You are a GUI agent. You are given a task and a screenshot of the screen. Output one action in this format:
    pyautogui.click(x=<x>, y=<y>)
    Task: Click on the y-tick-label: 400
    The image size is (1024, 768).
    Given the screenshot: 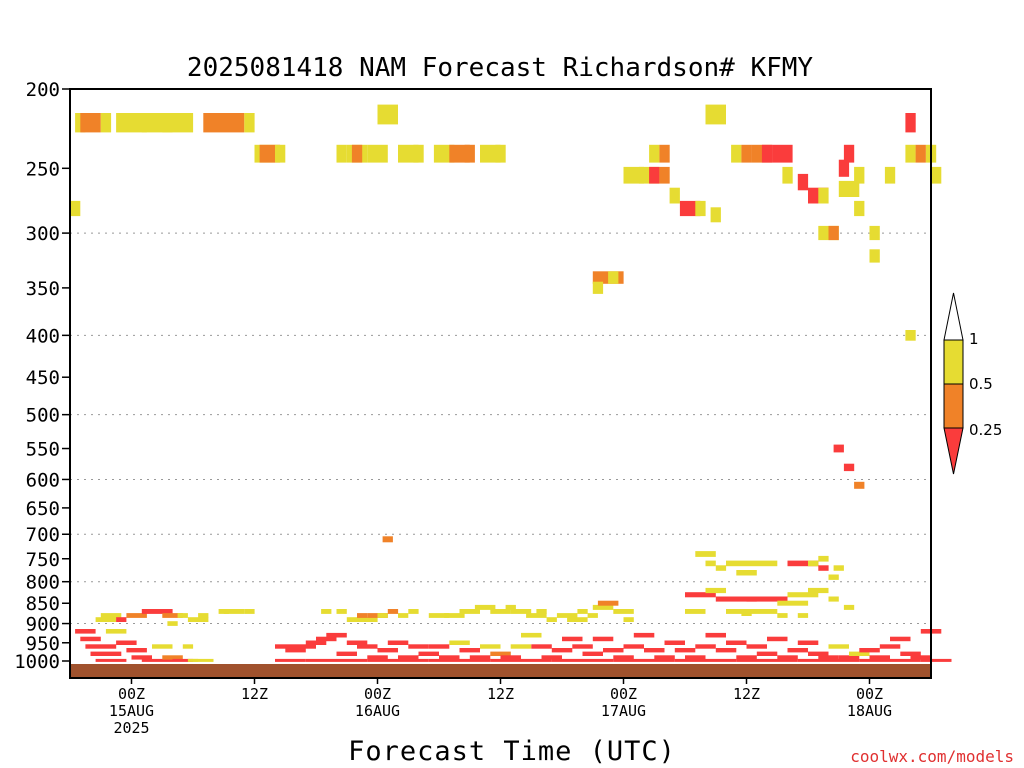 What is the action you would take?
    pyautogui.click(x=43, y=336)
    